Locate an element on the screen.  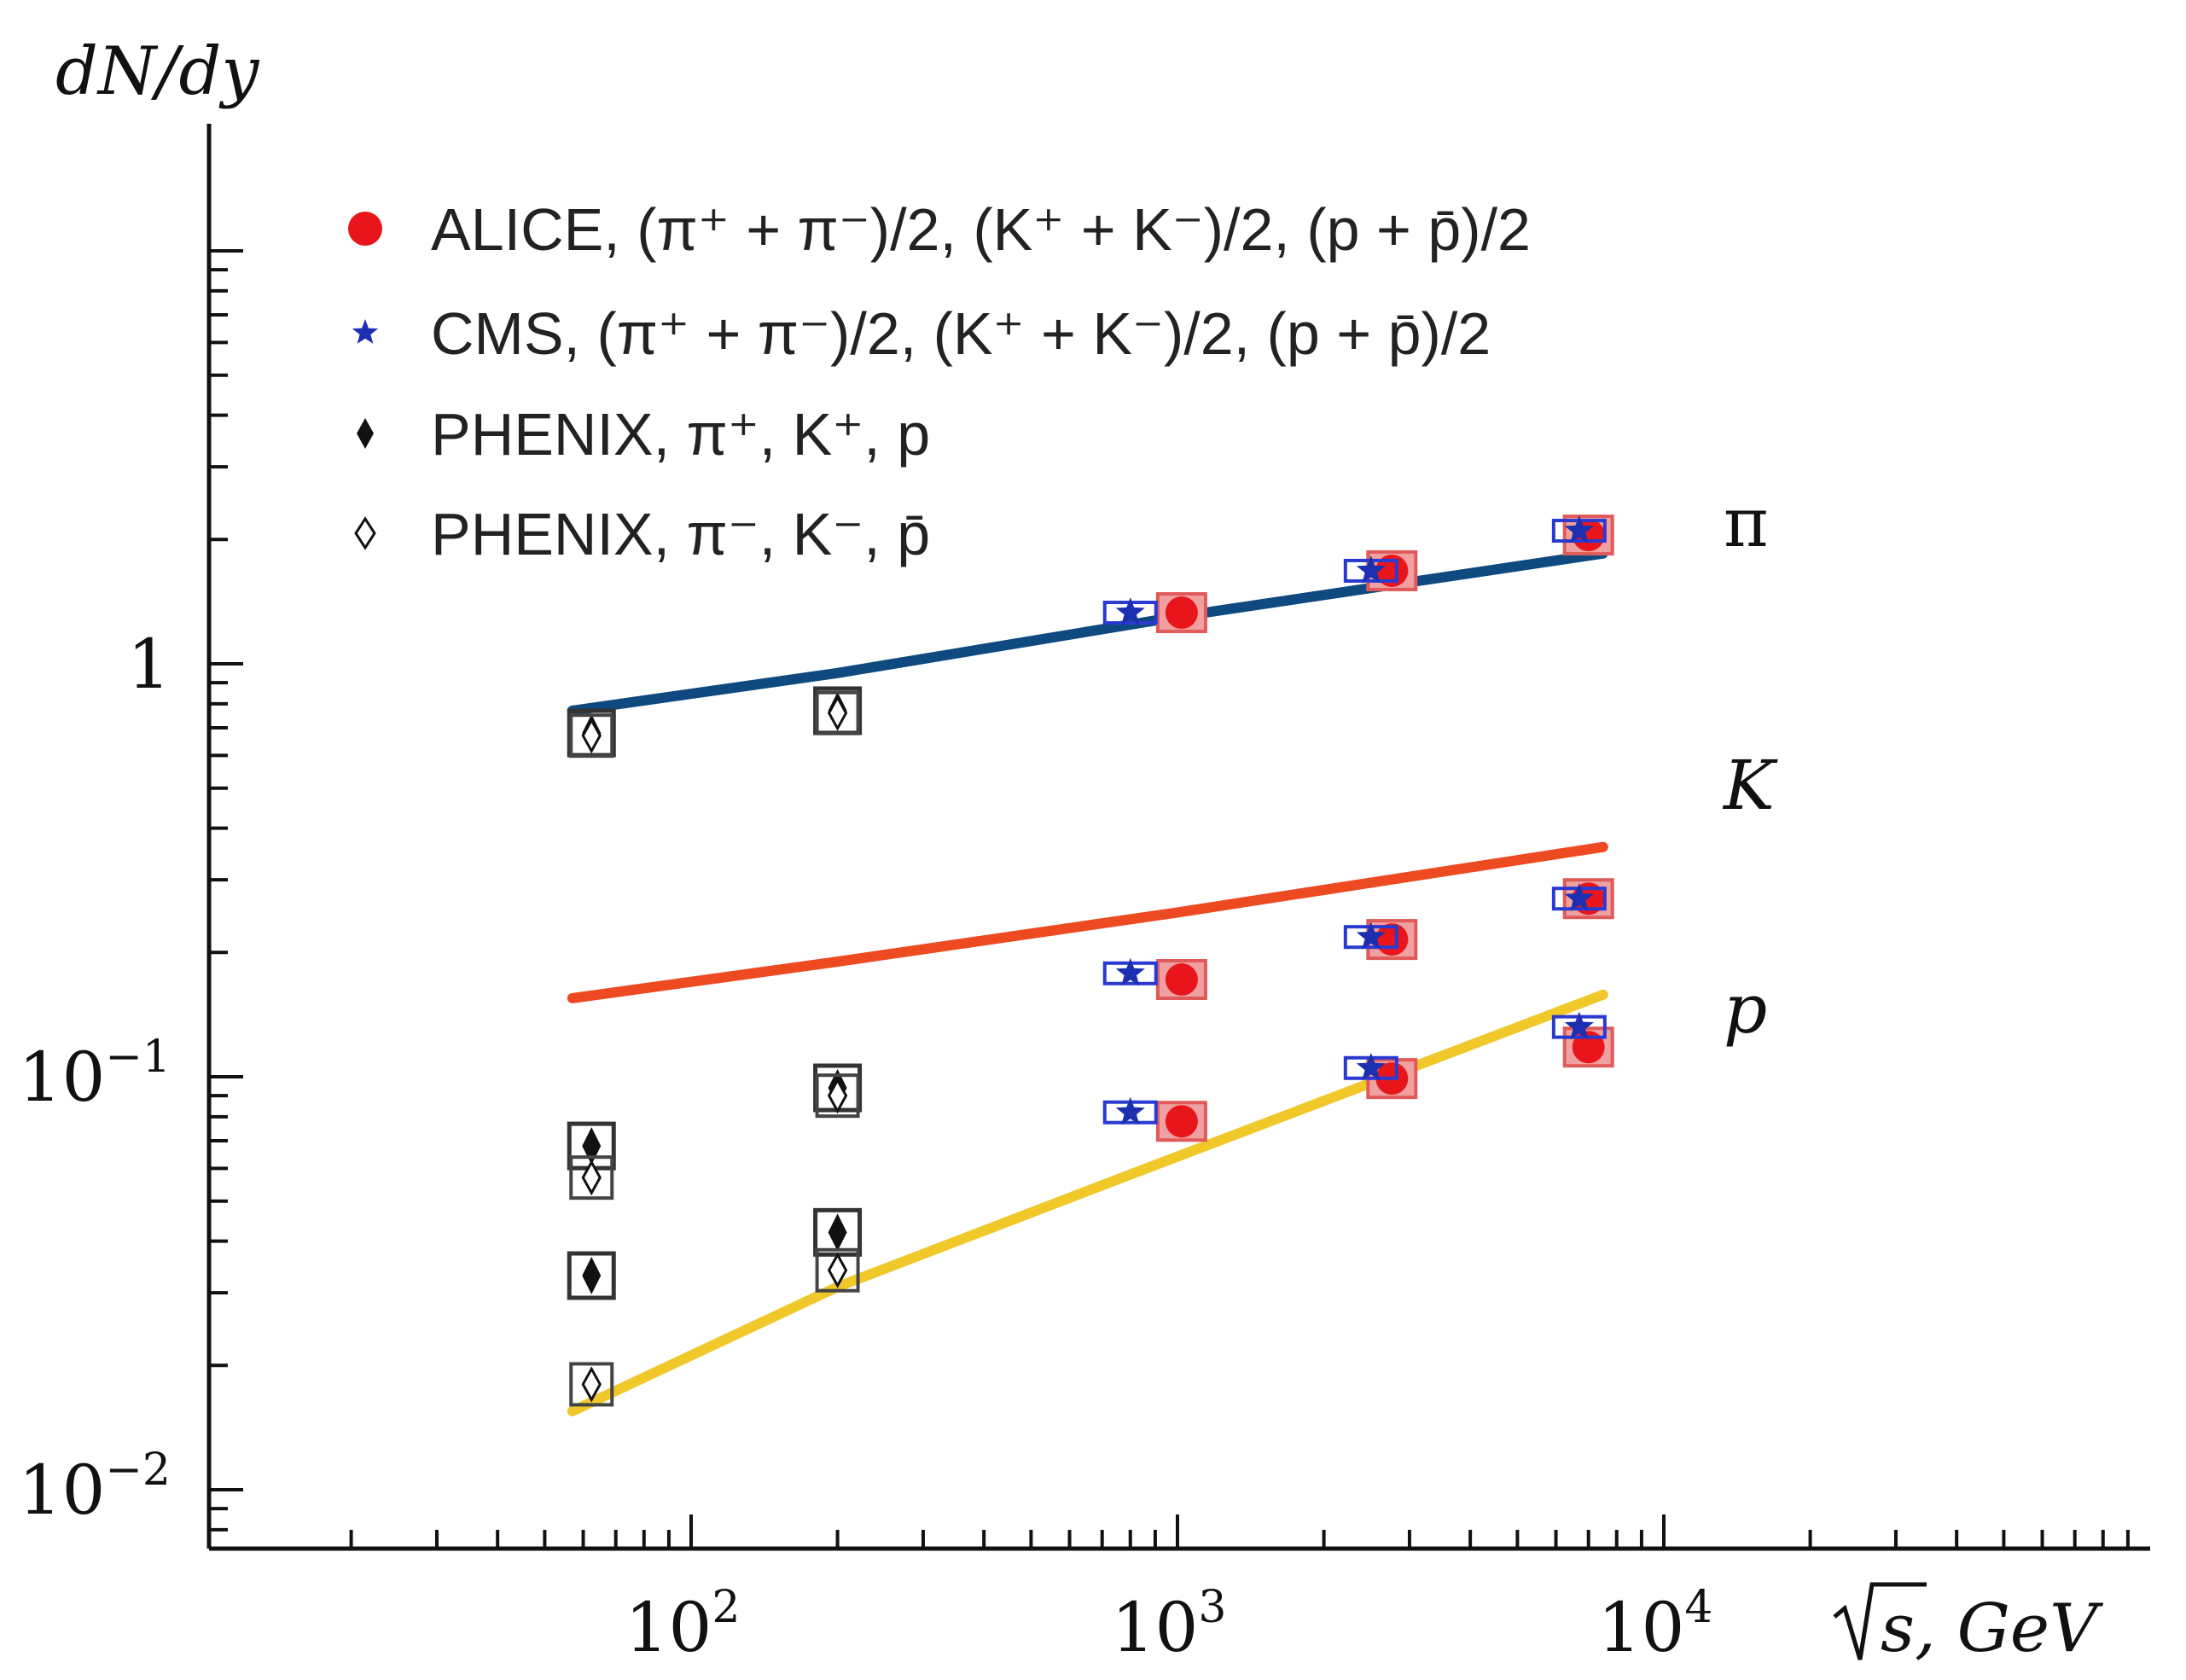
series-label-k: K is located at coordinates (1750, 785).